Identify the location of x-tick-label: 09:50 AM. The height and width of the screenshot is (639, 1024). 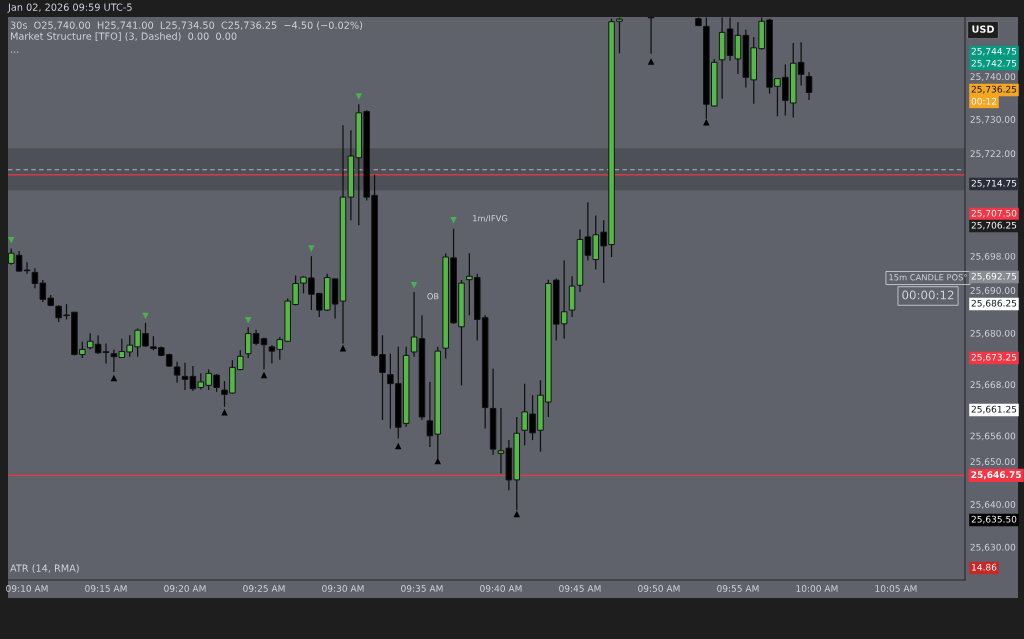
(659, 588).